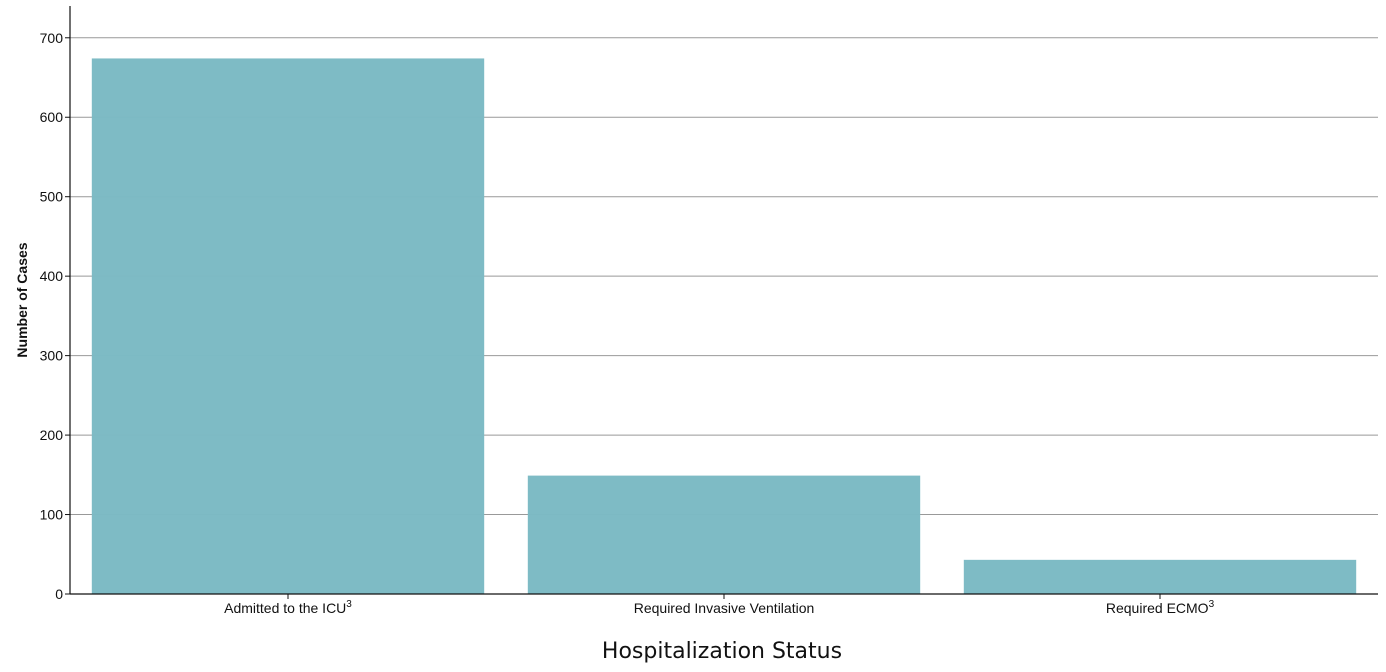 The image size is (1386, 672). Describe the element at coordinates (52, 38) in the screenshot. I see `y-tick-label: 700` at that location.